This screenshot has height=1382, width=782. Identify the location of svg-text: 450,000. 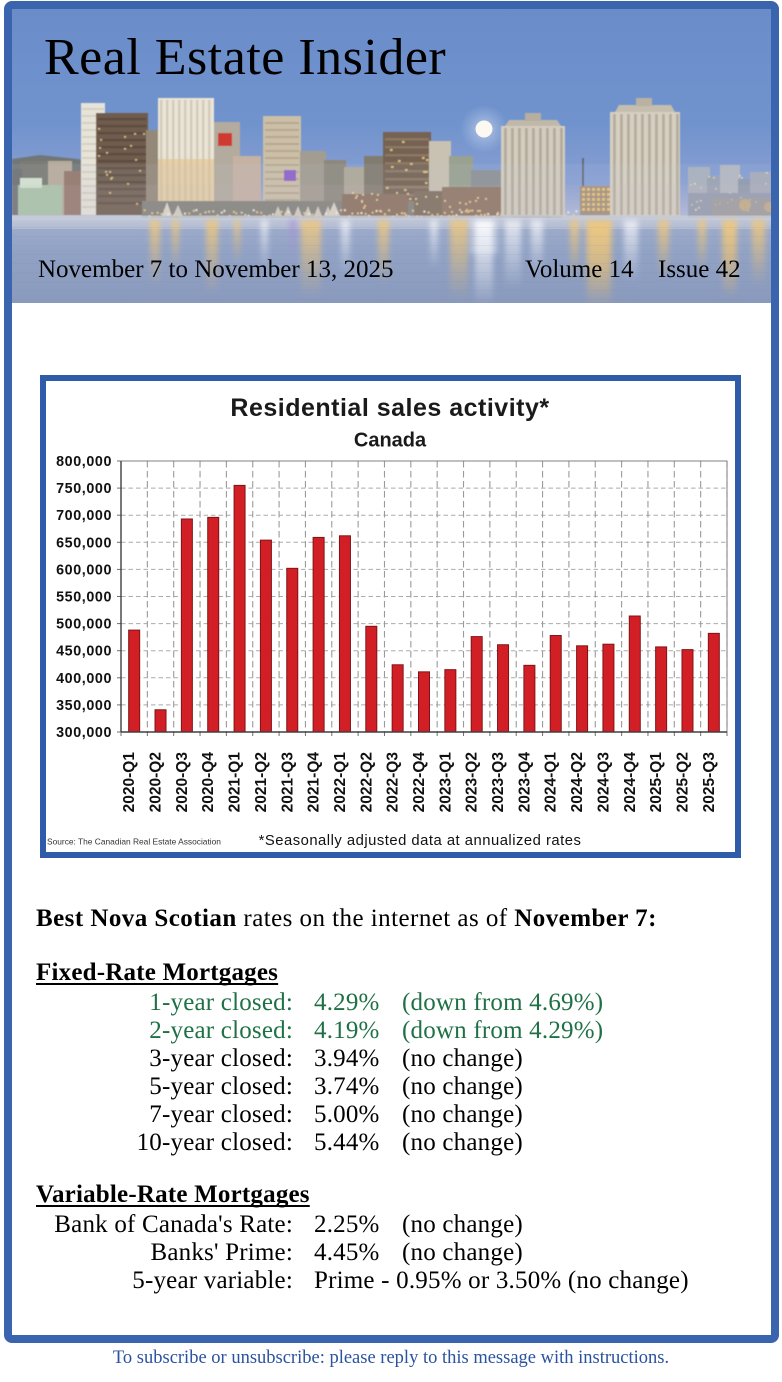
(84, 652).